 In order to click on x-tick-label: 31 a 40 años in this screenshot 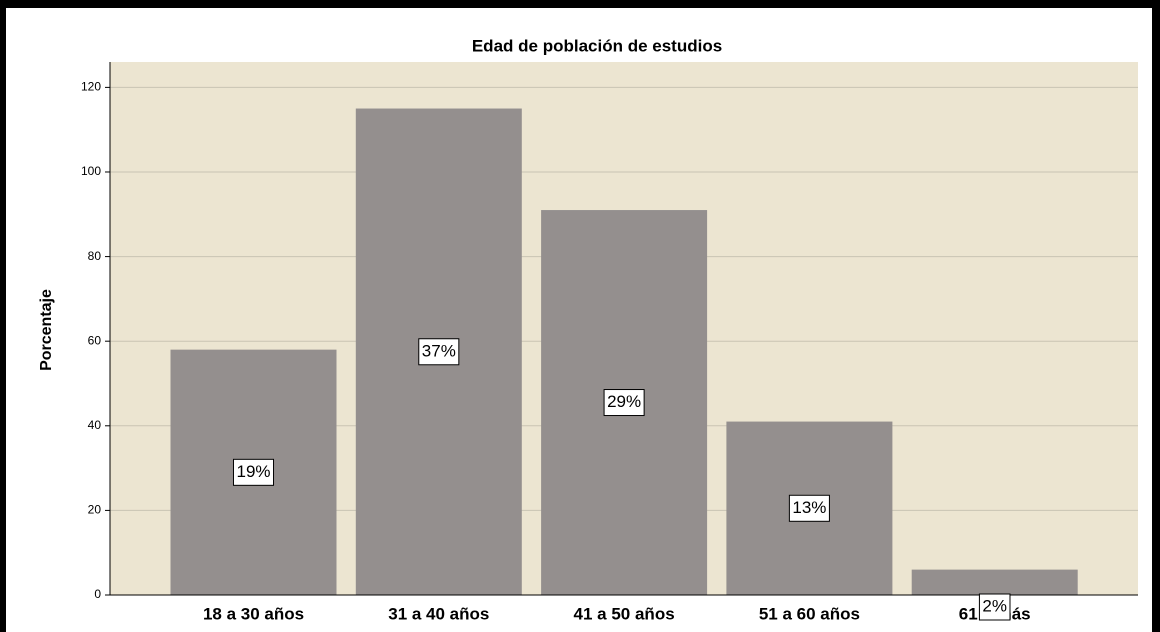, I will do `click(438, 613)`.